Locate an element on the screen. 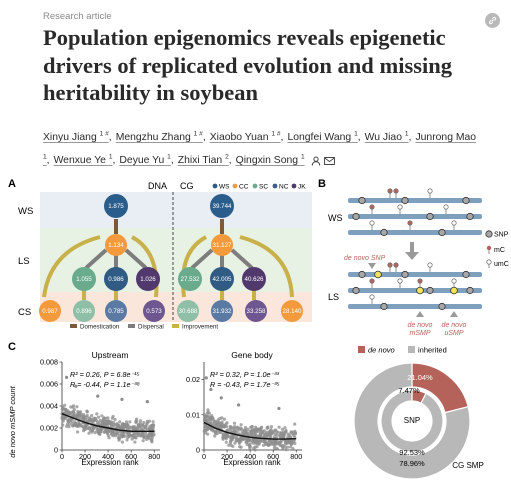 The image size is (511, 491). author-link: Zhixi Tian 2 is located at coordinates (203, 160).